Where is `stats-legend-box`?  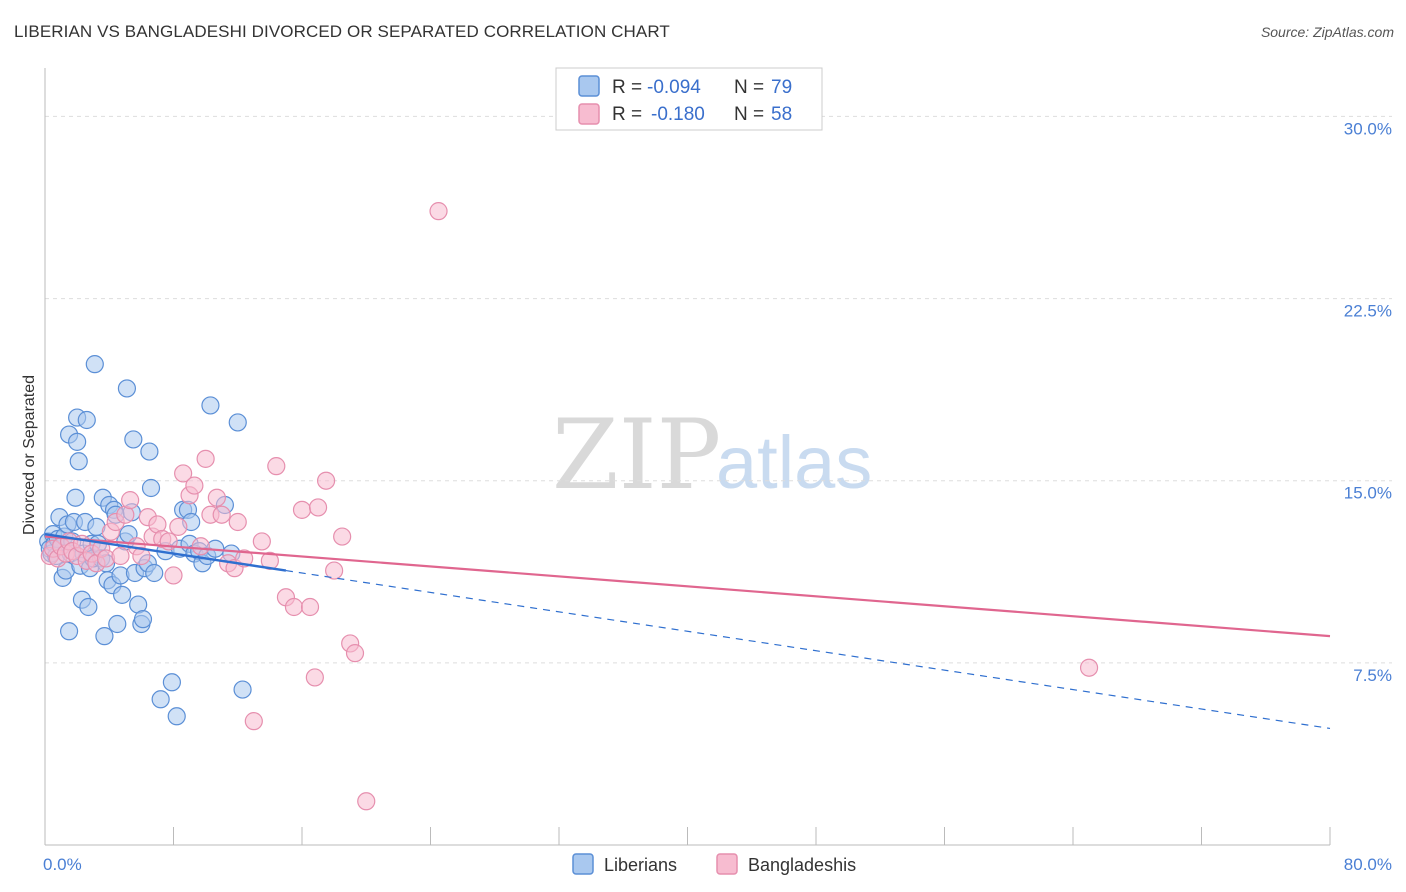 stats-legend-box is located at coordinates (689, 99).